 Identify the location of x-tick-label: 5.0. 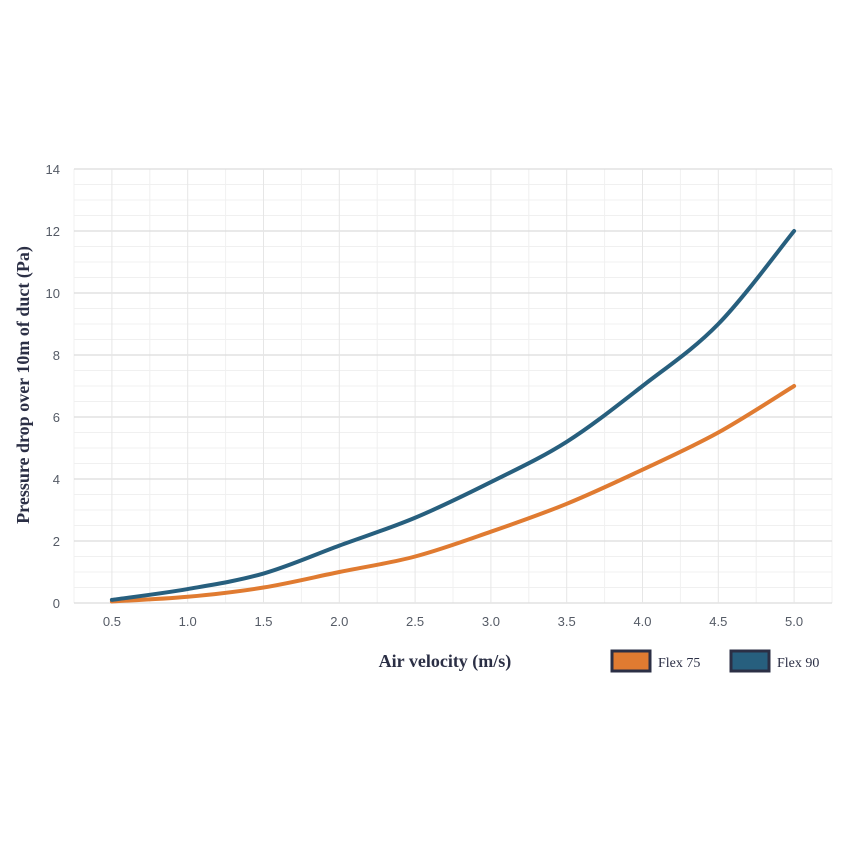
(794, 621).